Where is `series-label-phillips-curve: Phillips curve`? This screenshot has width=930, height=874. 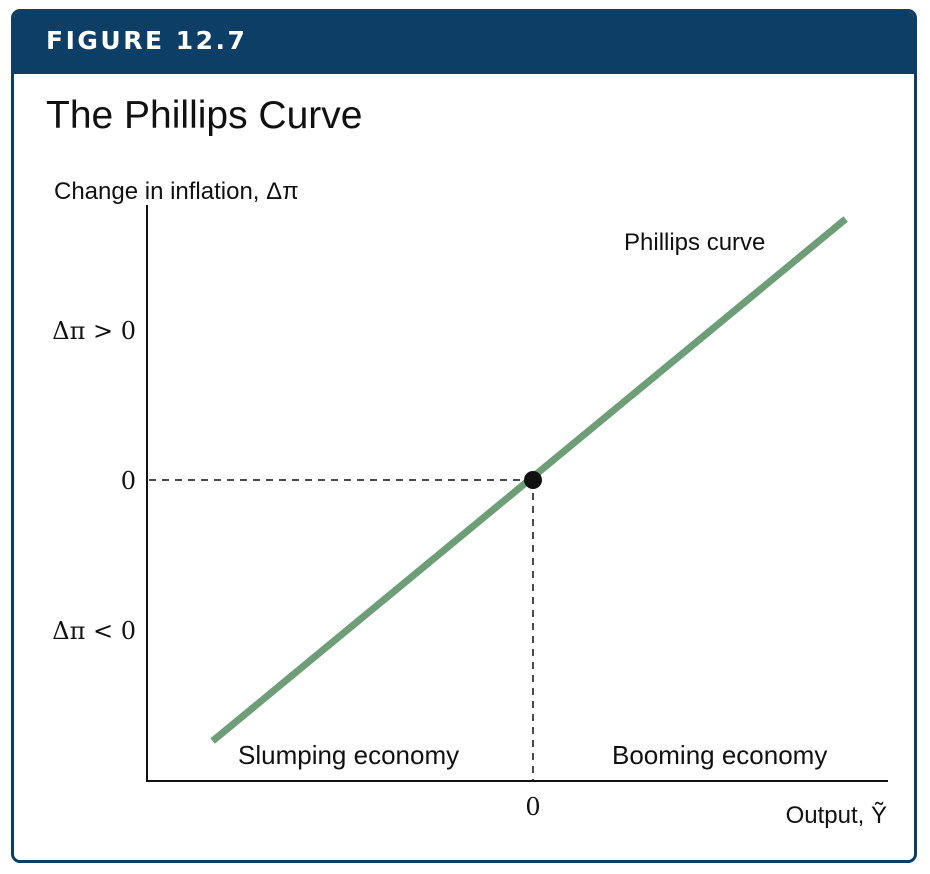 series-label-phillips-curve: Phillips curve is located at coordinates (694, 242).